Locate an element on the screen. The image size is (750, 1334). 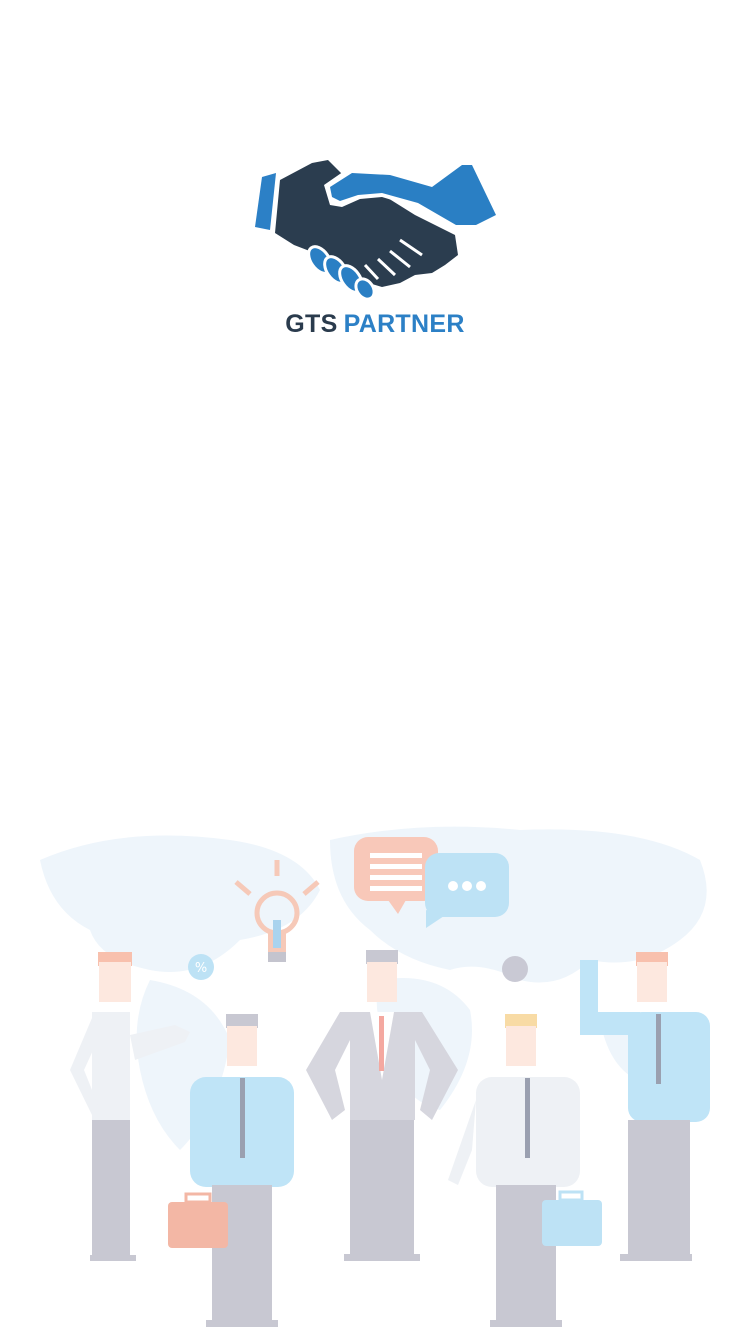
app-logo-wordmark: GTS PARTNER is located at coordinates (375, 324).